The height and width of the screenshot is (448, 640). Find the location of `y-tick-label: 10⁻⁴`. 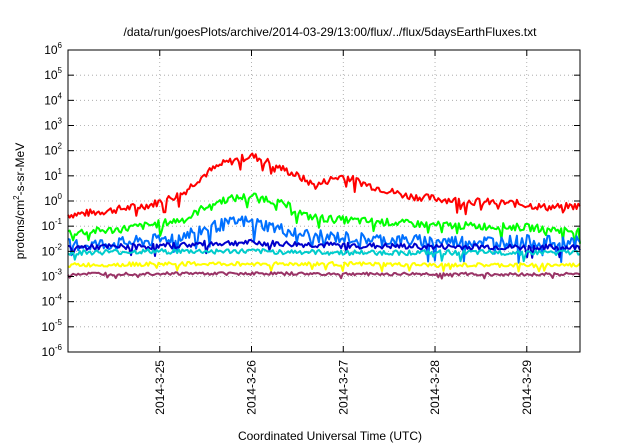

y-tick-label: 10⁻⁴ is located at coordinates (52, 301).